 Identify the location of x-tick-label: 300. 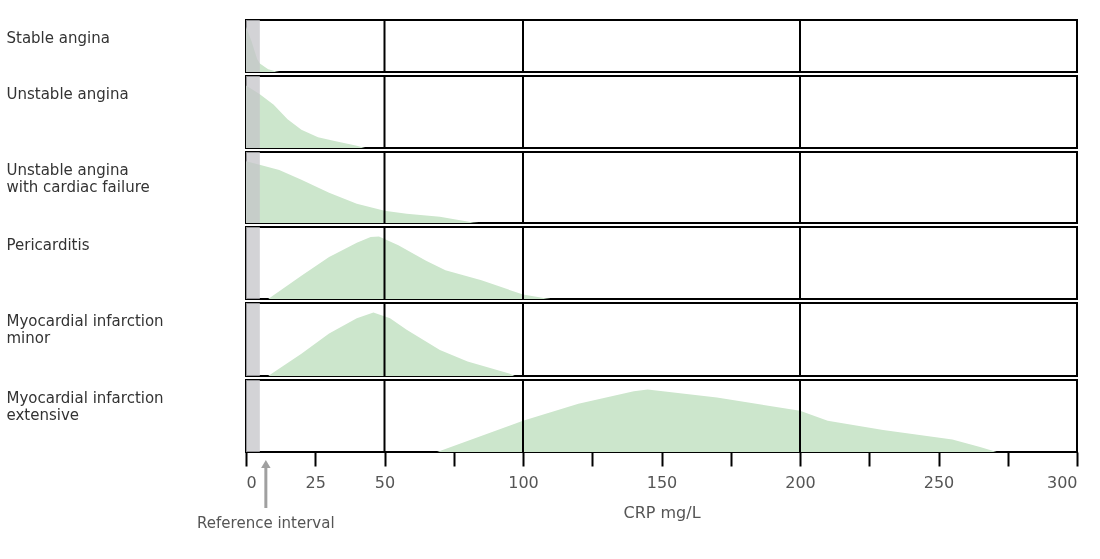
(1062, 482).